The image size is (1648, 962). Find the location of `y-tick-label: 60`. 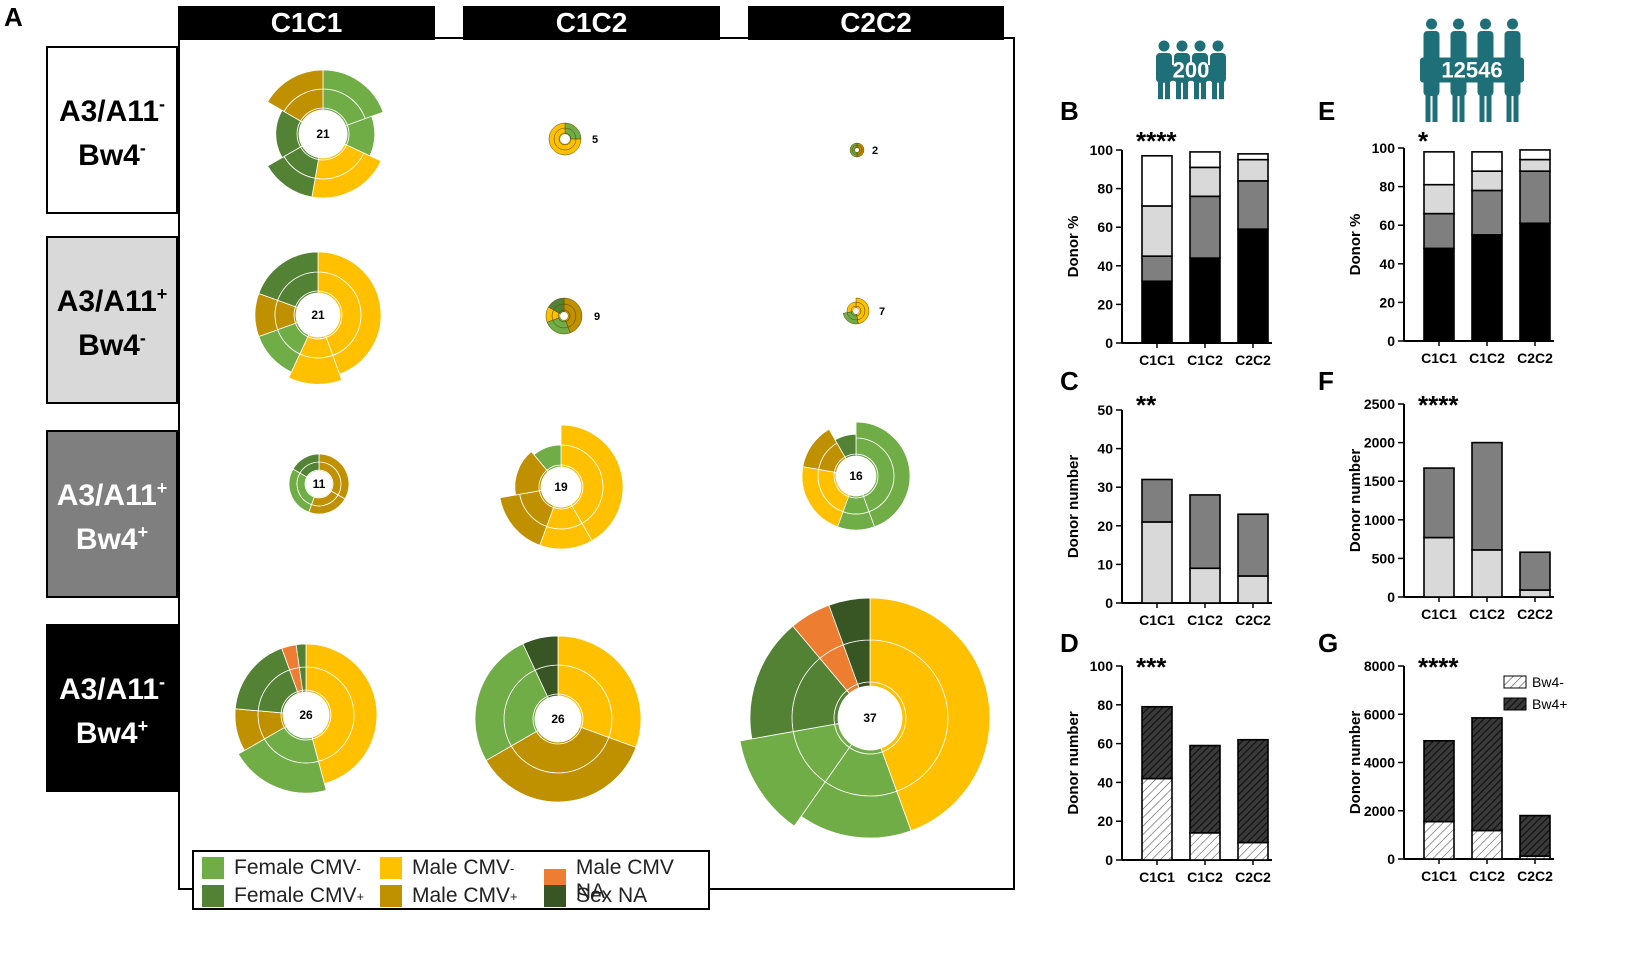

y-tick-label: 60 is located at coordinates (1105, 744).